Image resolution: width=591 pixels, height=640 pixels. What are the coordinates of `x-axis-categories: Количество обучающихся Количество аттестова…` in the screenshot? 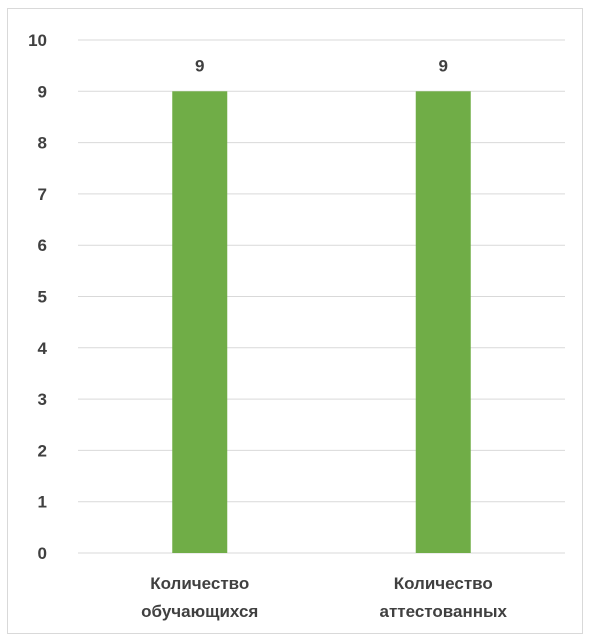 It's located at (324, 597).